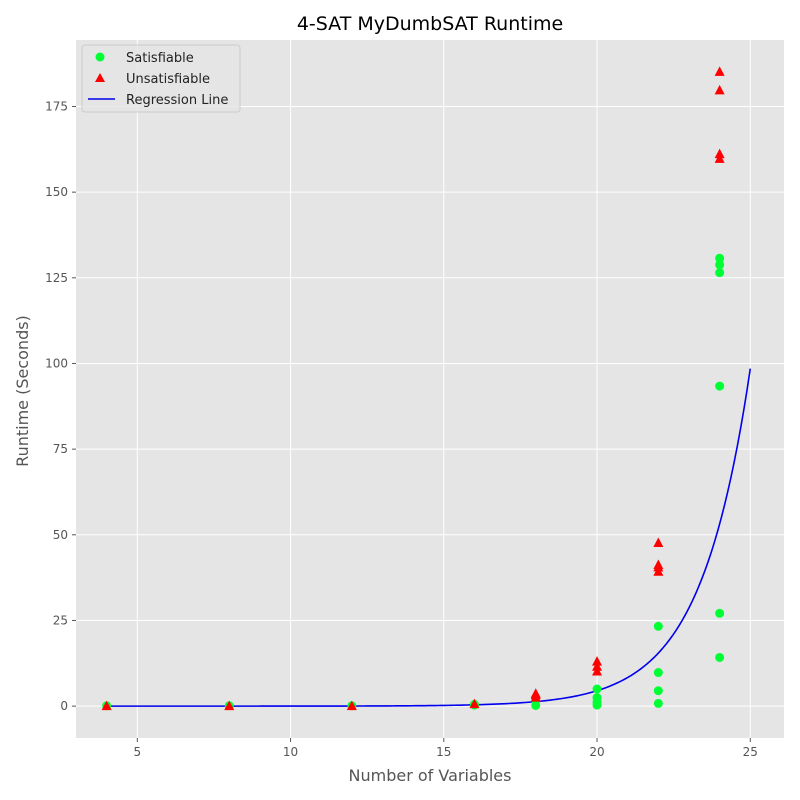  What do you see at coordinates (60, 535) in the screenshot?
I see `y-tick-label: 50` at bounding box center [60, 535].